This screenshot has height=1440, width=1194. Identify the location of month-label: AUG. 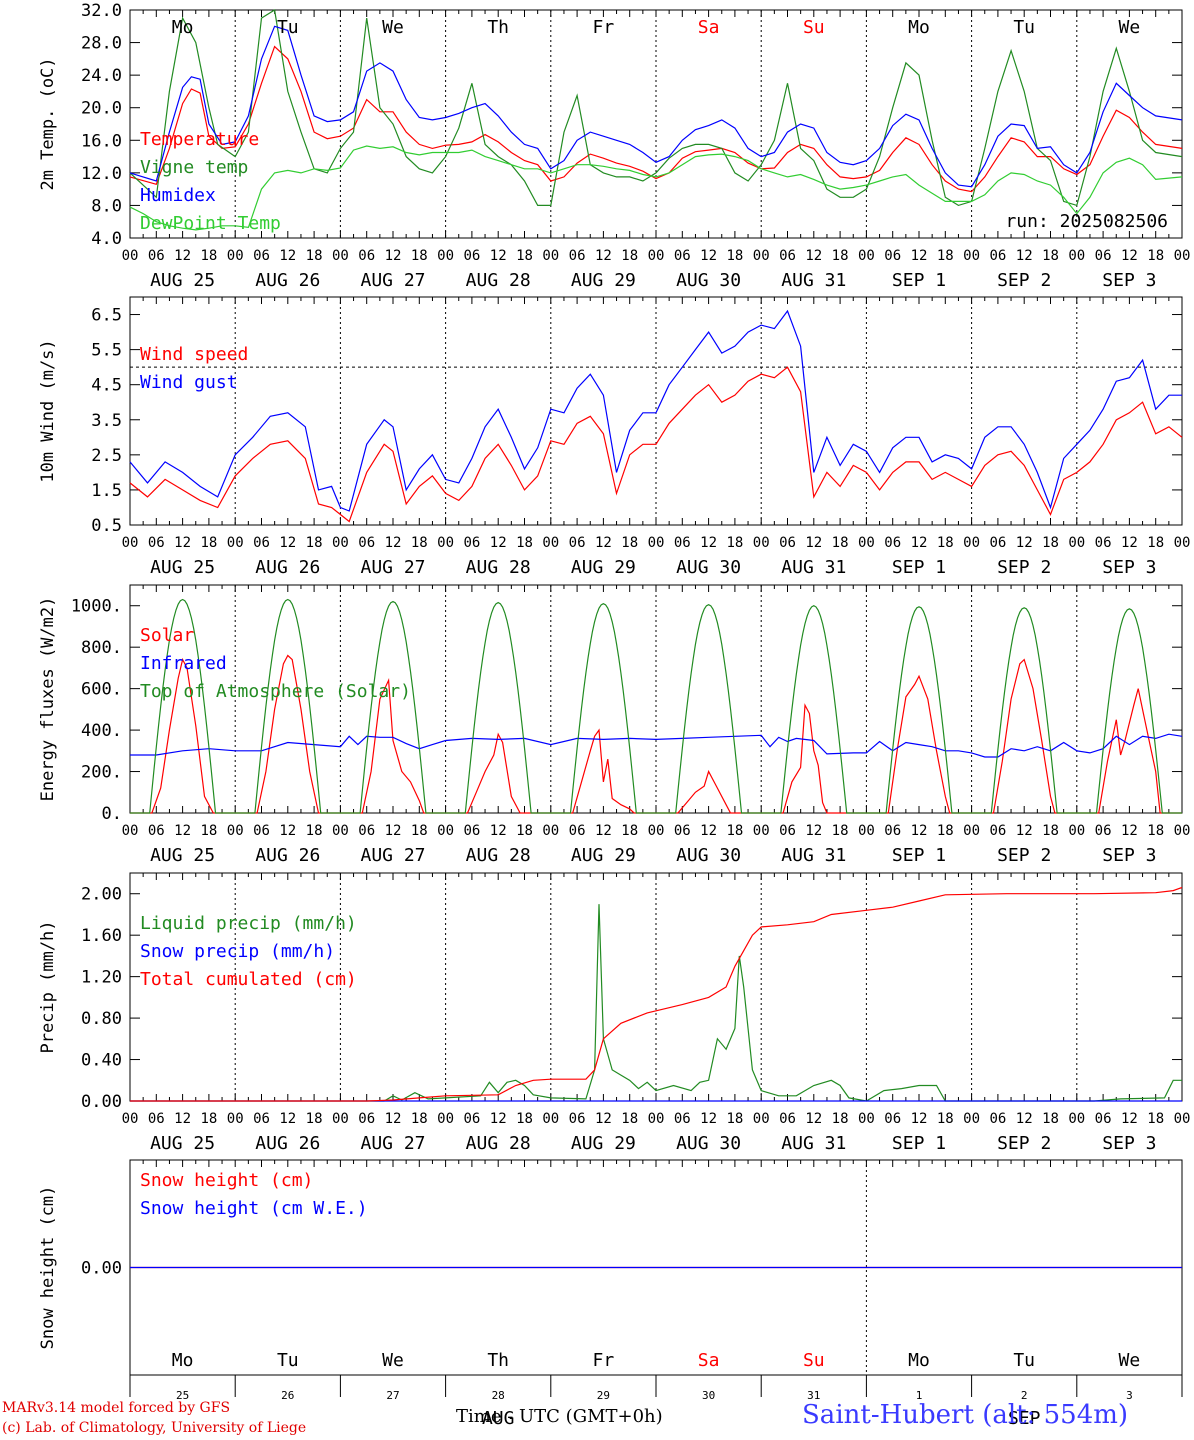
(498, 1418).